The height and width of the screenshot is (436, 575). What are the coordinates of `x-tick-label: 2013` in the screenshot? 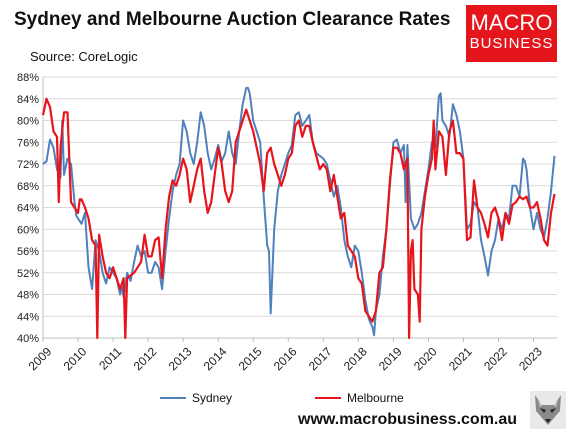 It's located at (180, 358).